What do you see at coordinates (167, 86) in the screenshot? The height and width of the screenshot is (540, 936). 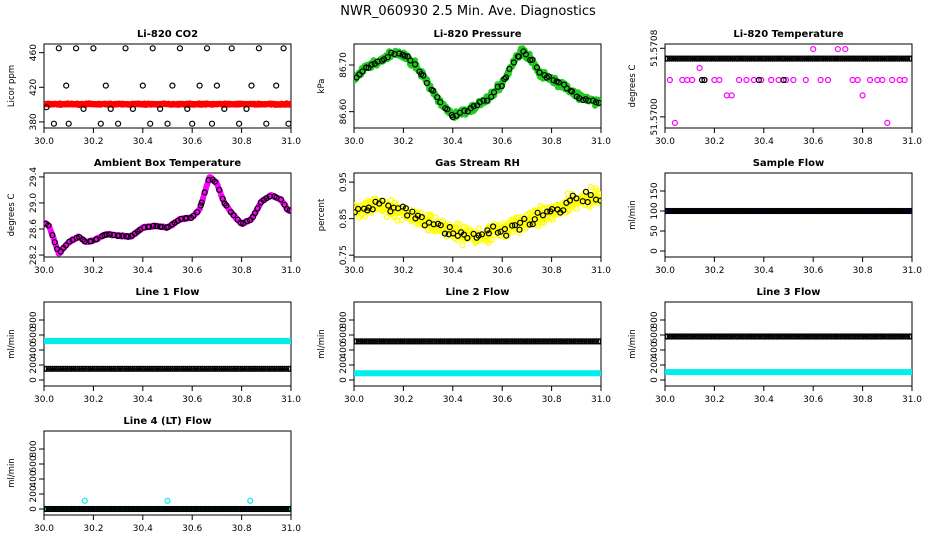 I see `series-ave` at bounding box center [167, 86].